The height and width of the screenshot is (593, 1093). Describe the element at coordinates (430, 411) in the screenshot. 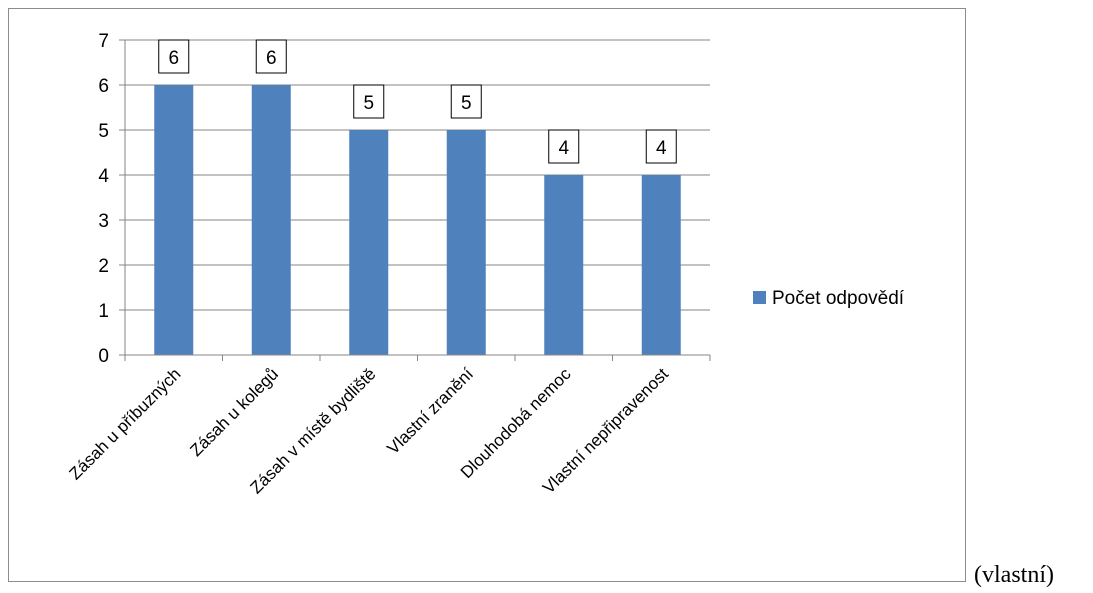

I see `x-category-label: Vlastní zranění` at that location.